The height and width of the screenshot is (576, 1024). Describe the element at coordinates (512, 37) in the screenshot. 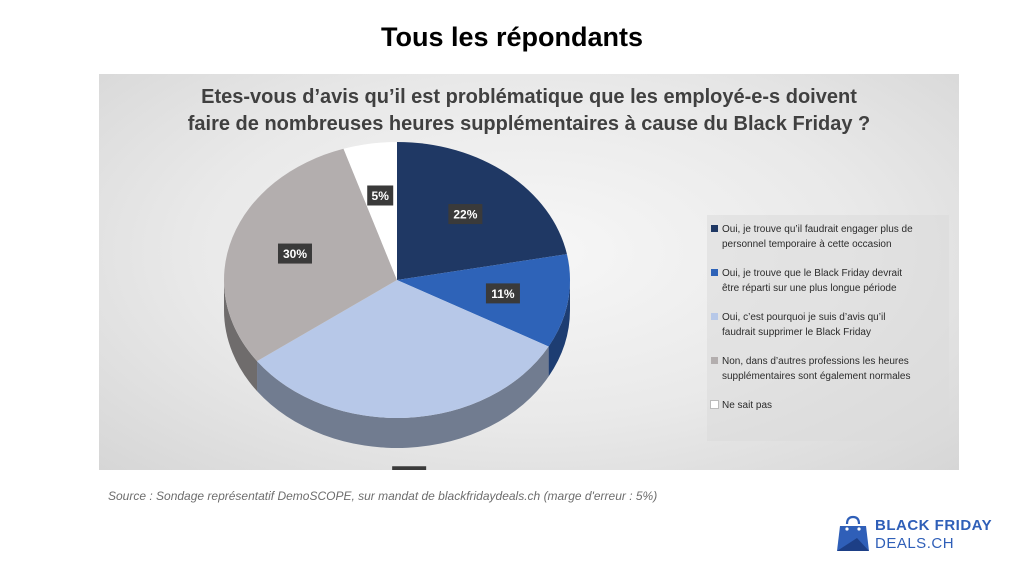

I see `page-title: Tous les répondants` at that location.